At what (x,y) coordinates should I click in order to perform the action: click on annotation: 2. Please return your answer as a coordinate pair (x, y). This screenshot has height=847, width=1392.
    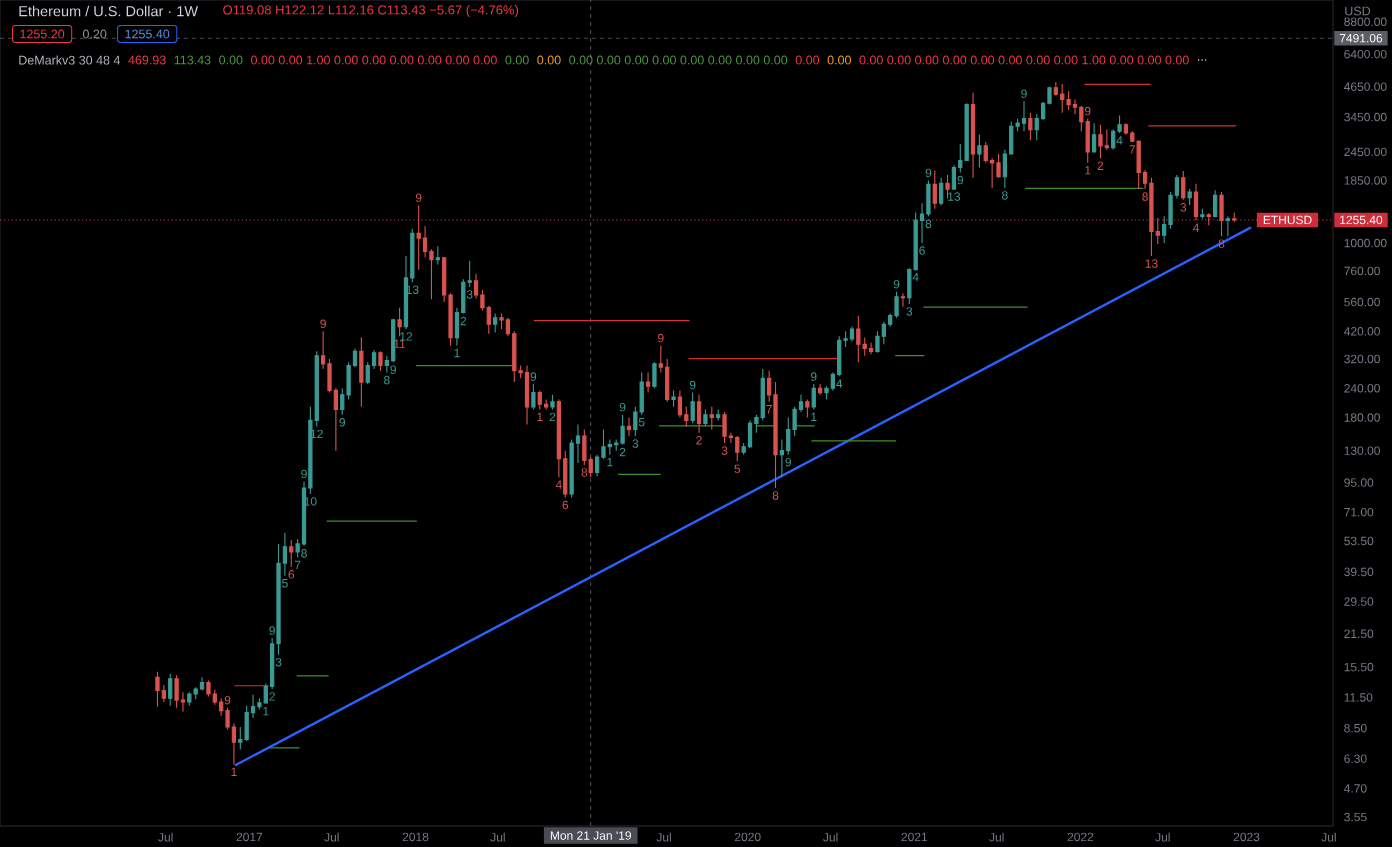
    Looking at the image, I should click on (1100, 165).